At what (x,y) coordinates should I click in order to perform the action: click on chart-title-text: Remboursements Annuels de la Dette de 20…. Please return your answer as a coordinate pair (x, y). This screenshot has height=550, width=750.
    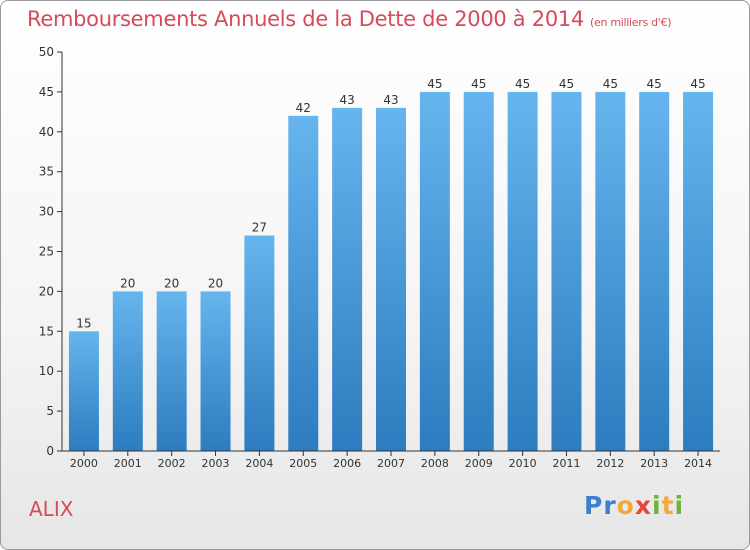
    Looking at the image, I should click on (305, 19).